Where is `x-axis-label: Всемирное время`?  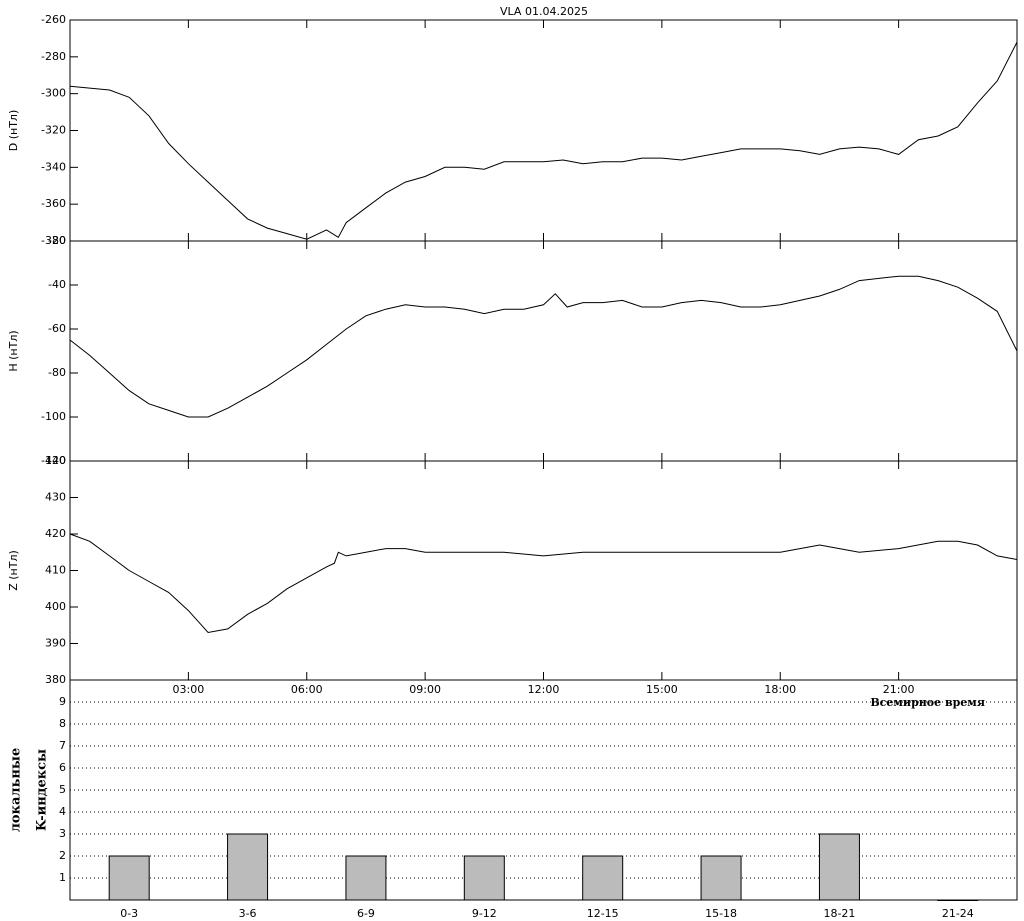
x-axis-label: Всемирное время is located at coordinates (927, 702).